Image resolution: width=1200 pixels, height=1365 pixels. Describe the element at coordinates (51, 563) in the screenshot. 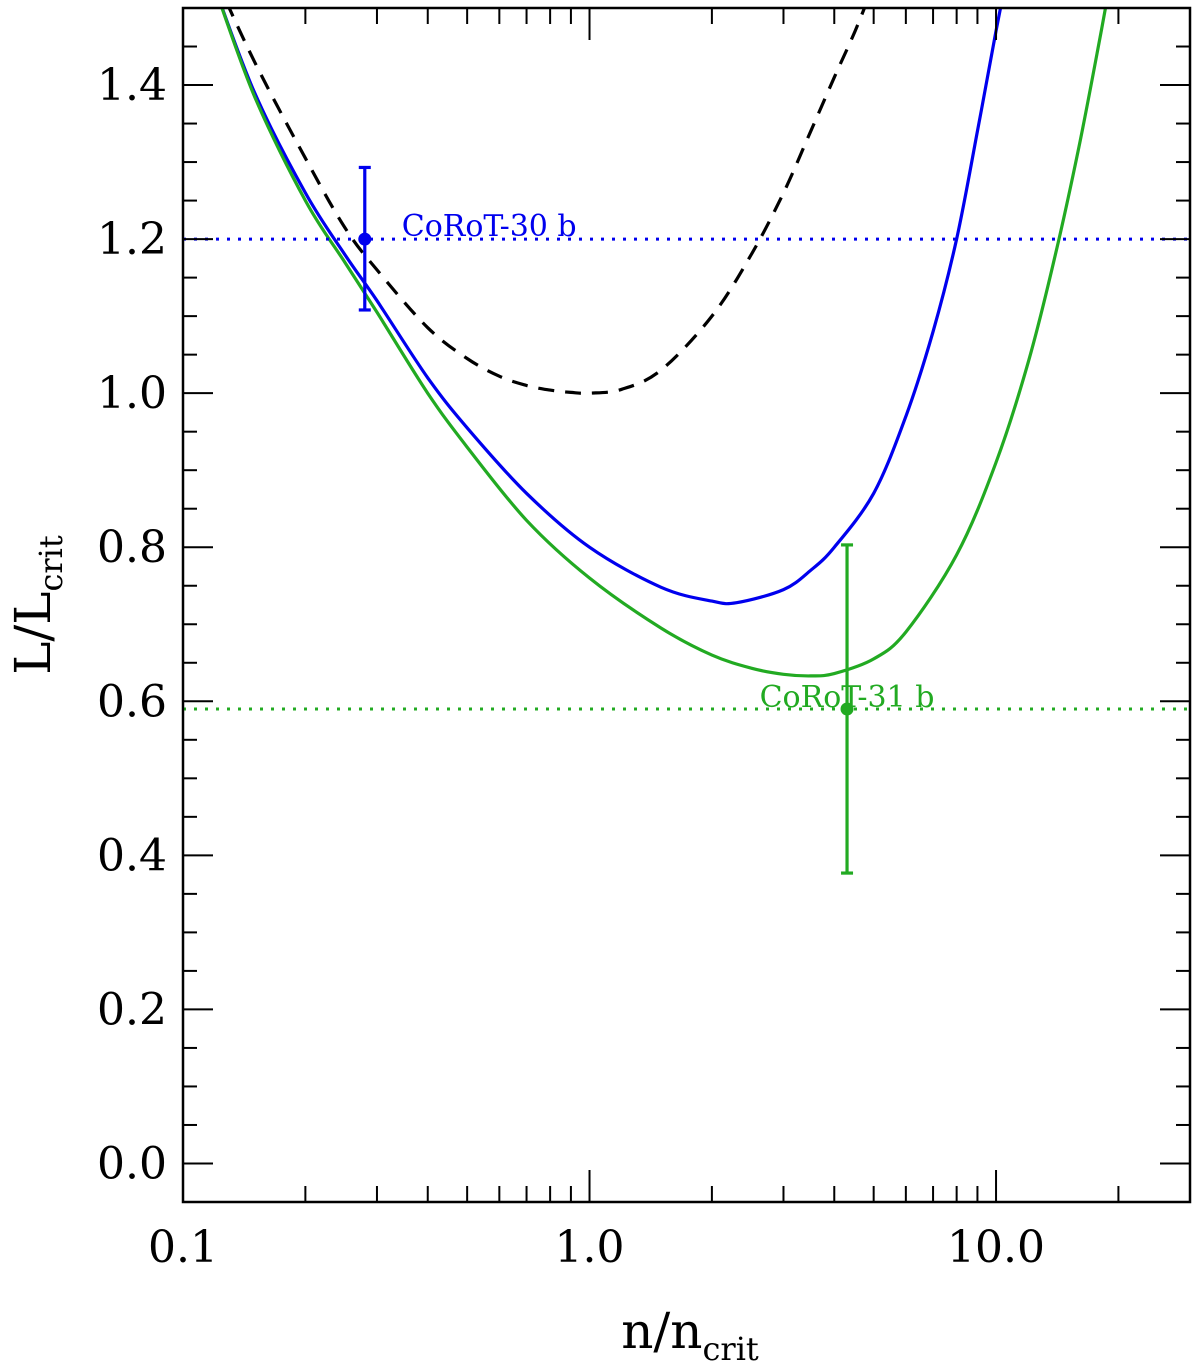

I see `y-axis-title-sub: crit` at that location.